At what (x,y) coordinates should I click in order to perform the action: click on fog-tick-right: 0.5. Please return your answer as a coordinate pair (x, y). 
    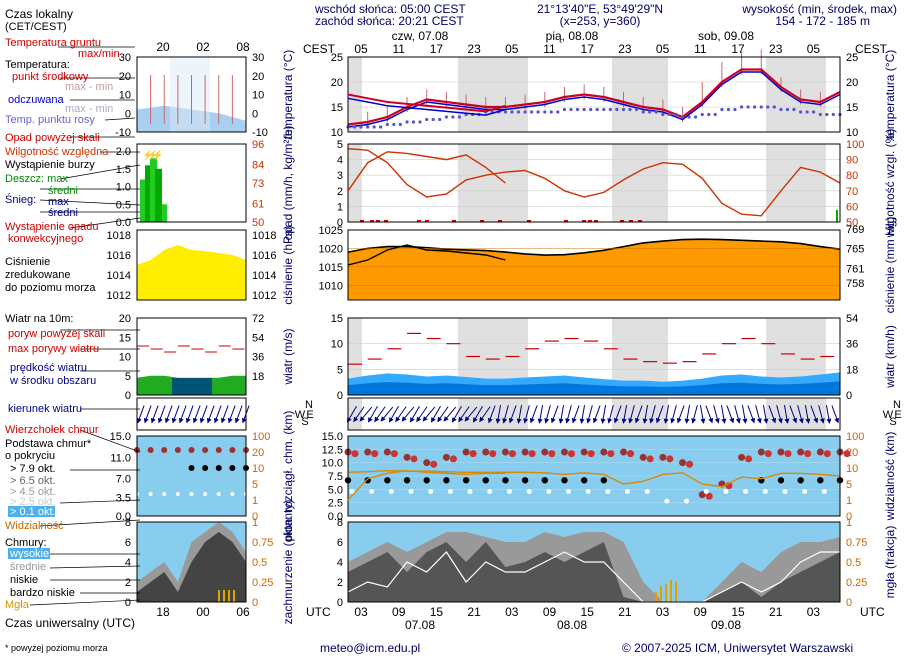
    Looking at the image, I should click on (853, 563).